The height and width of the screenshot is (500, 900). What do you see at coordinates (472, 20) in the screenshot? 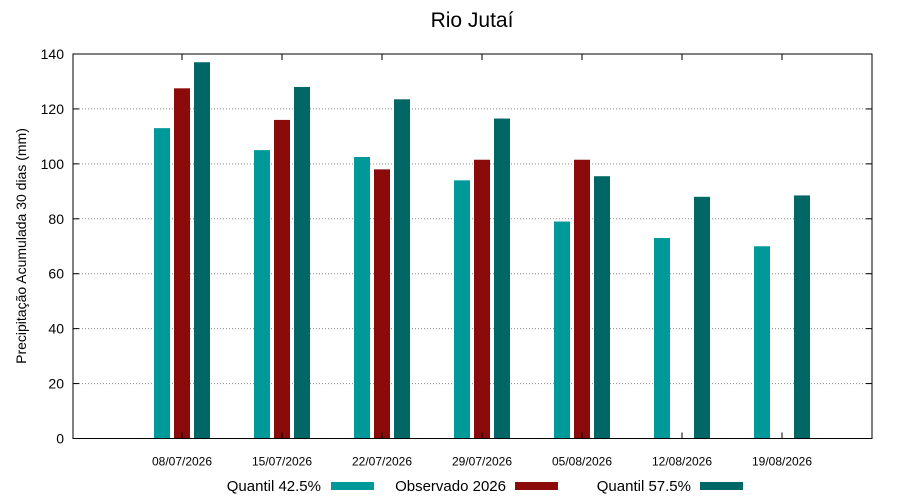
I see `chart-title: Rio Jutaí` at bounding box center [472, 20].